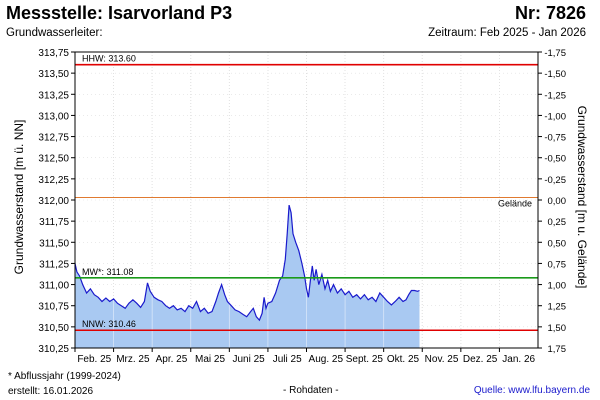 This screenshot has height=400, width=600. I want to click on y-tick-label-right: 1,00, so click(557, 286).